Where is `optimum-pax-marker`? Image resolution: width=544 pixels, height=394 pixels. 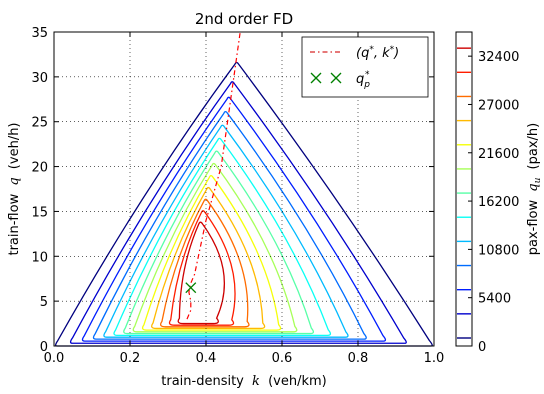 optimum-pax-marker is located at coordinates (191, 288).